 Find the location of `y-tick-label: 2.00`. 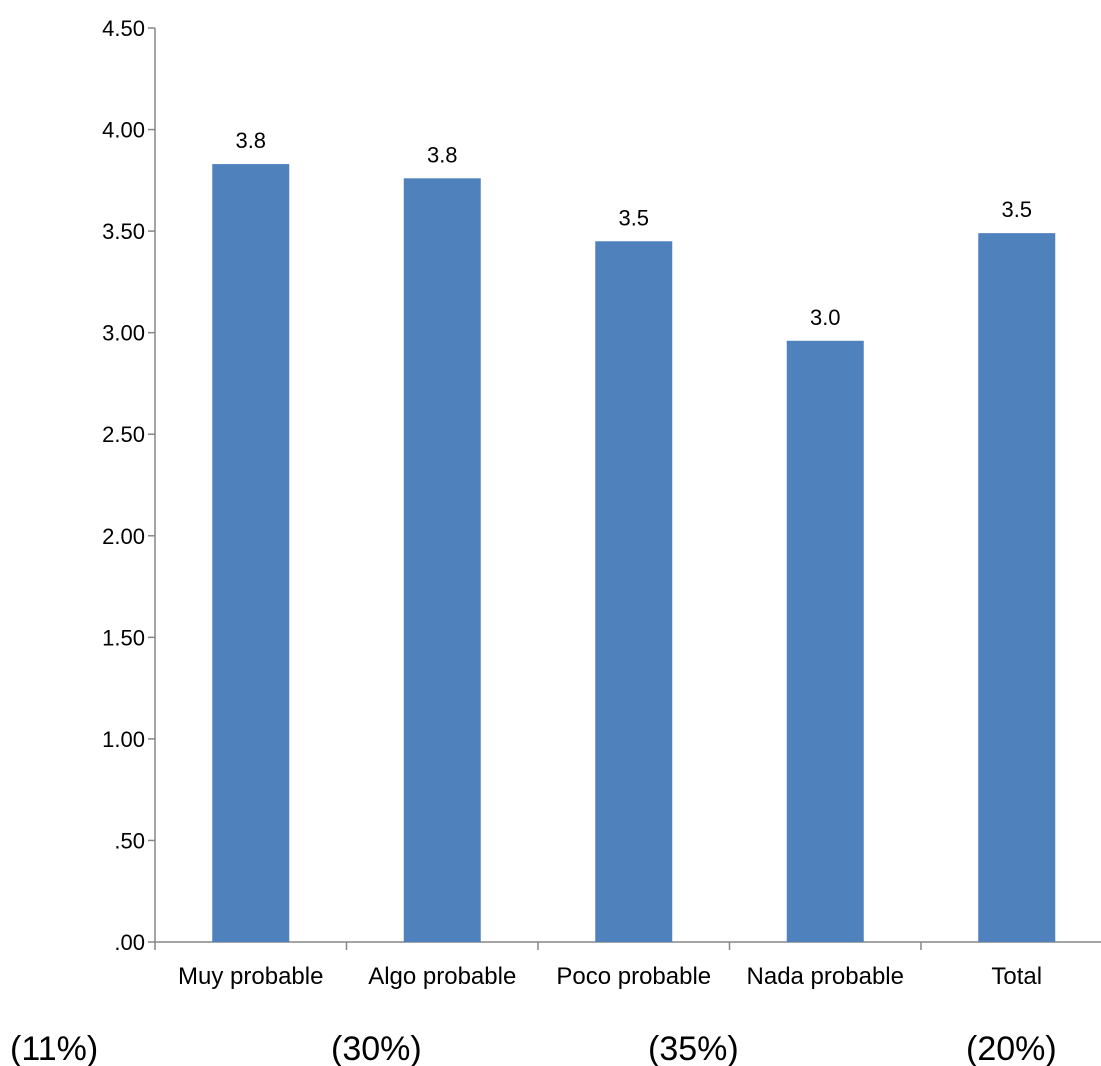

y-tick-label: 2.00 is located at coordinates (123, 536).